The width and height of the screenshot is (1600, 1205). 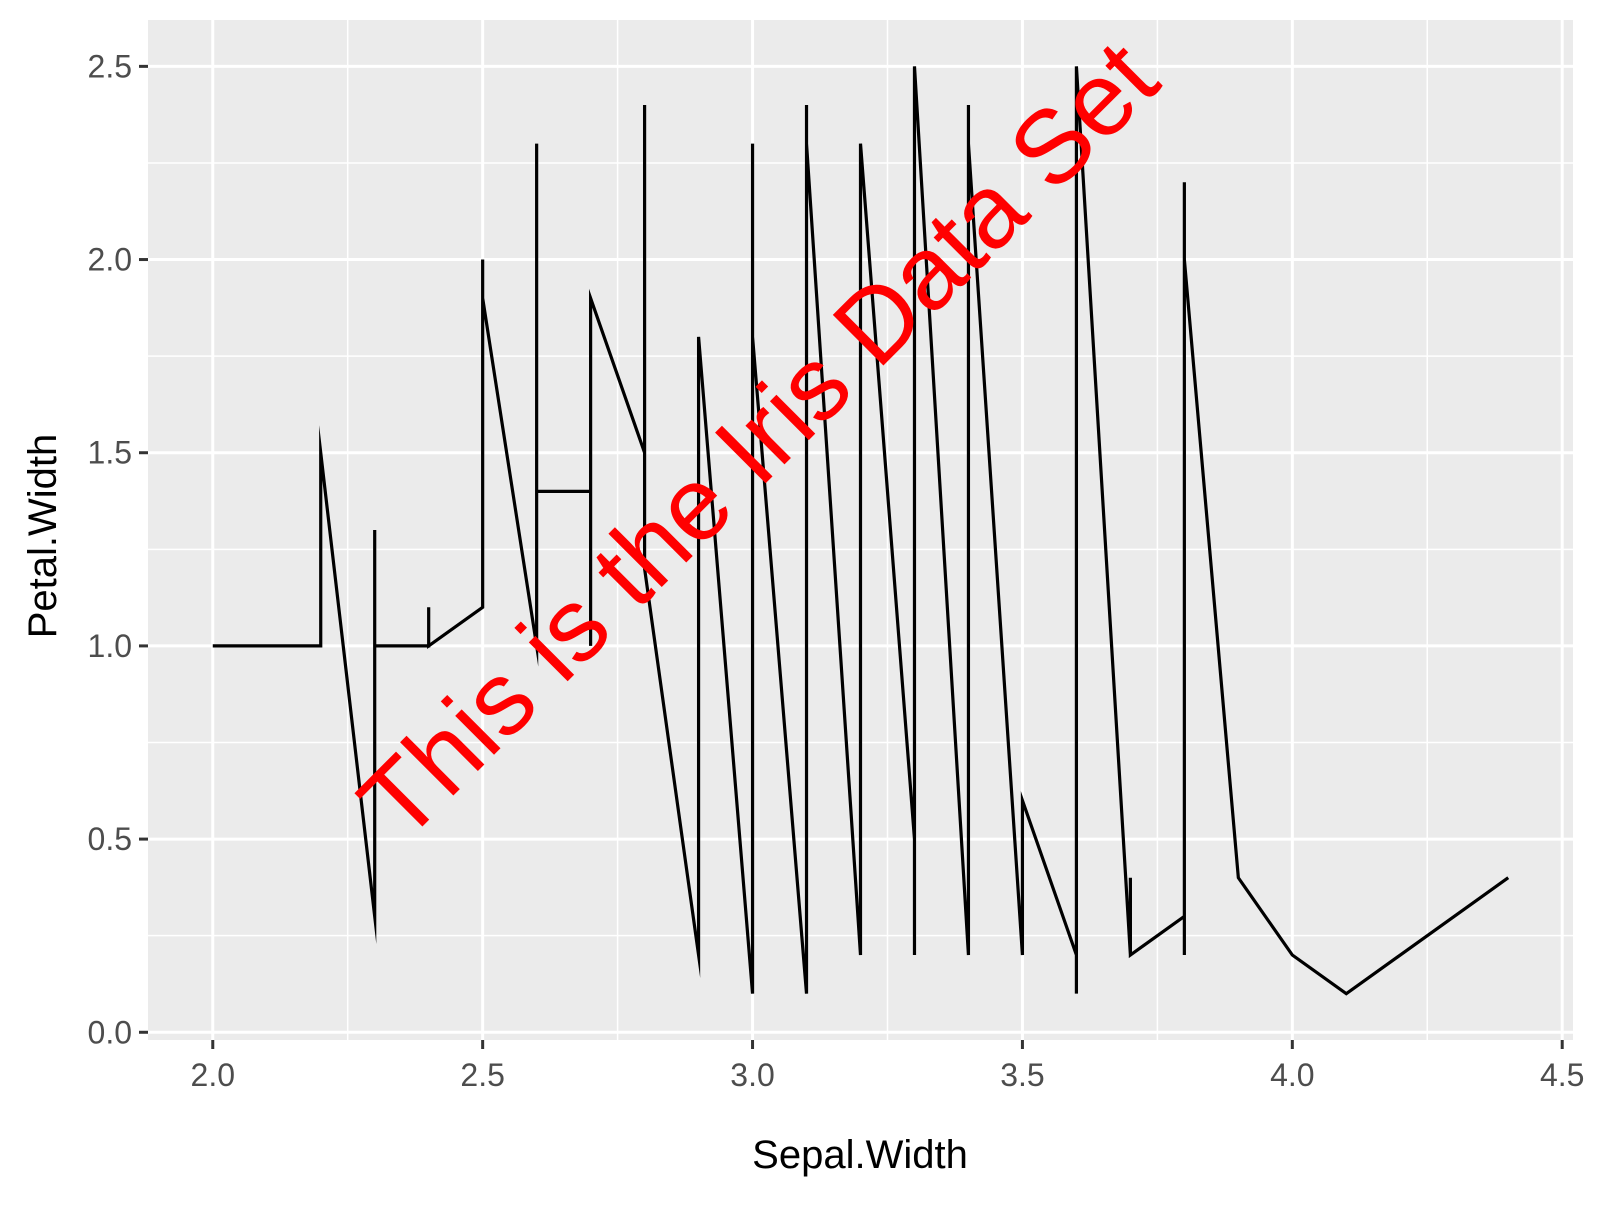 What do you see at coordinates (752, 1075) in the screenshot?
I see `x-tick-label: 3.0` at bounding box center [752, 1075].